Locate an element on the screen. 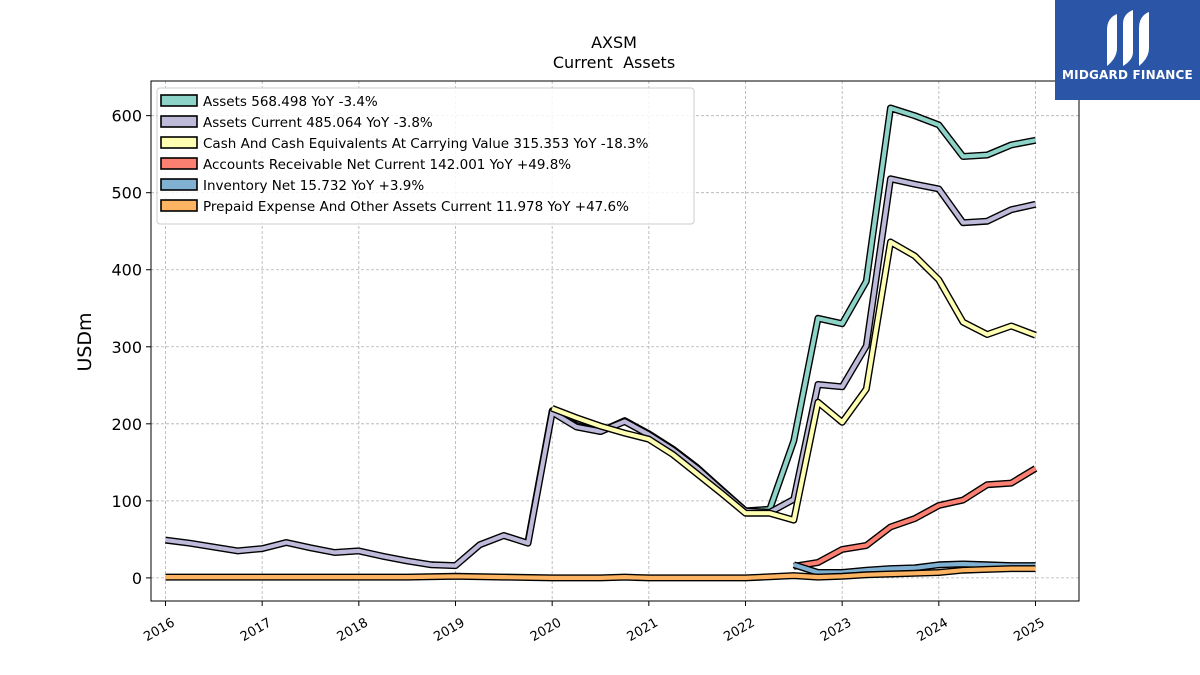  legend-label: Inventory Net 15.732 YoY +3.9% is located at coordinates (313, 186).